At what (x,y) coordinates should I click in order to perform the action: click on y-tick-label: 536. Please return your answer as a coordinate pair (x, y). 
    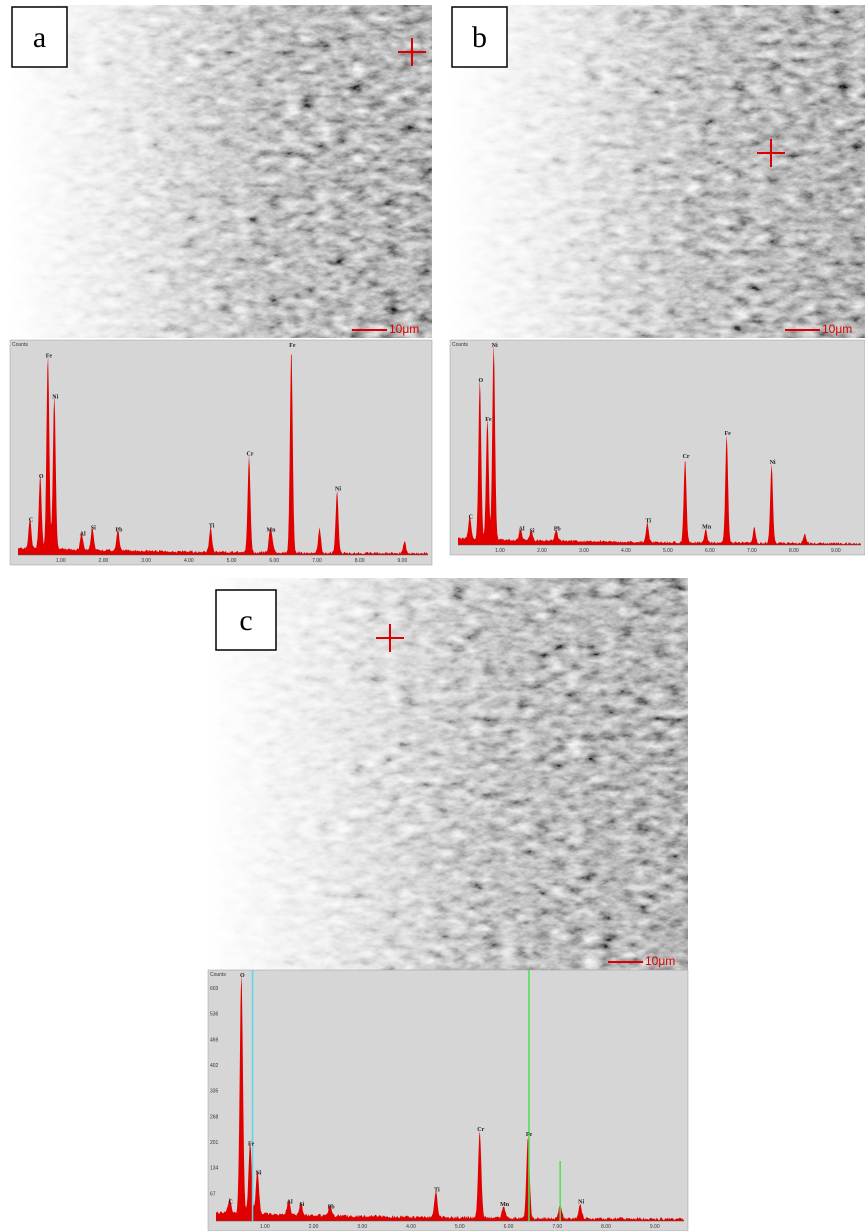
    Looking at the image, I should click on (214, 1015).